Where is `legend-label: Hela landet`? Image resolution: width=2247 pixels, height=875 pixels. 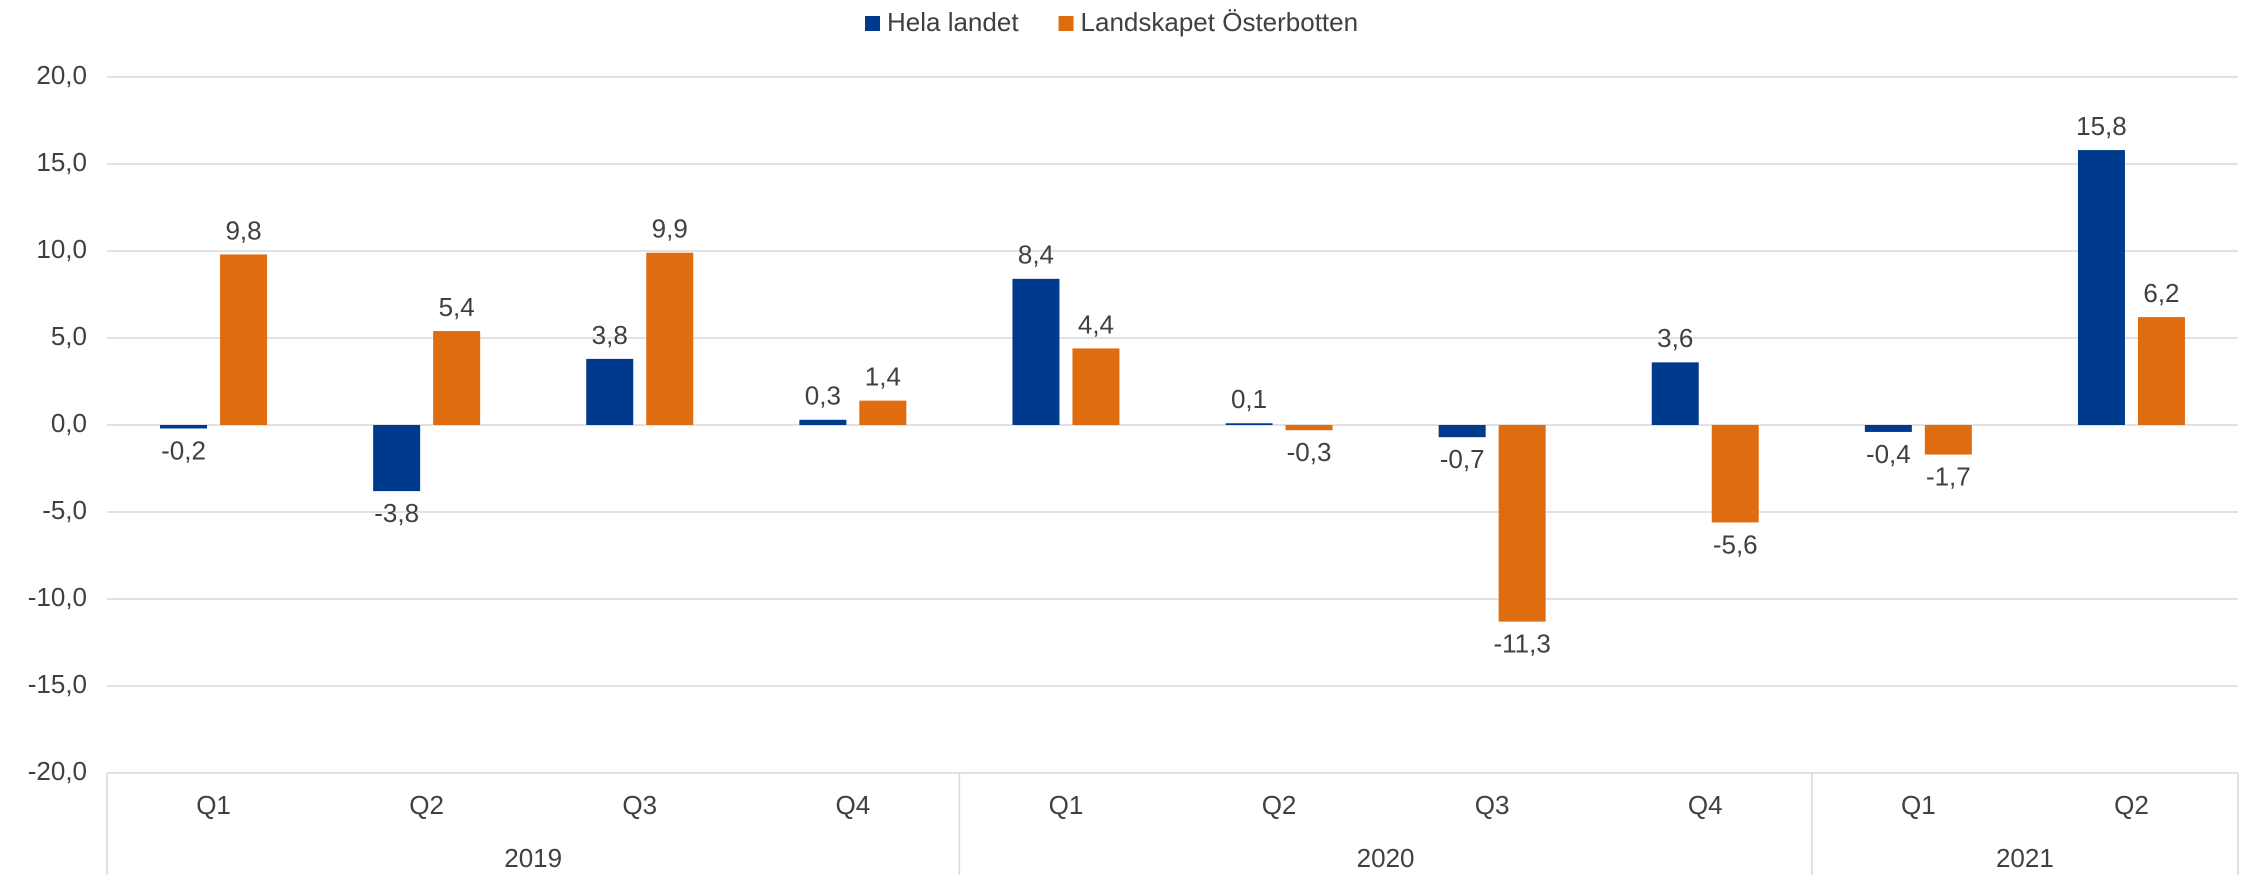
legend-label: Hela landet is located at coordinates (953, 22).